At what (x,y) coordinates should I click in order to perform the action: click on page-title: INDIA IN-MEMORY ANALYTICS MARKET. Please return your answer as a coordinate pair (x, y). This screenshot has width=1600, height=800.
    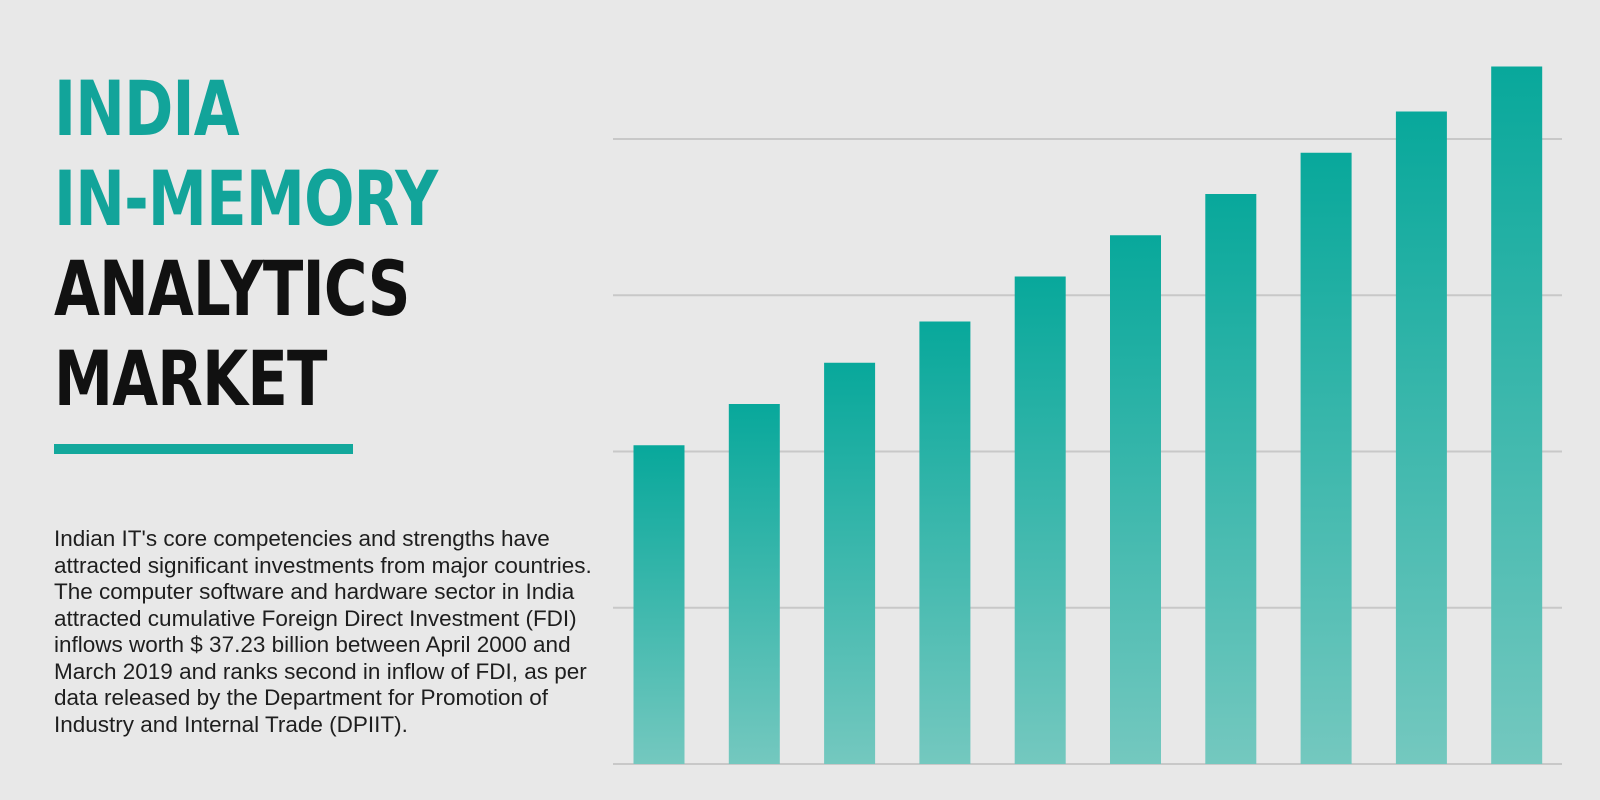
    Looking at the image, I should click on (246, 244).